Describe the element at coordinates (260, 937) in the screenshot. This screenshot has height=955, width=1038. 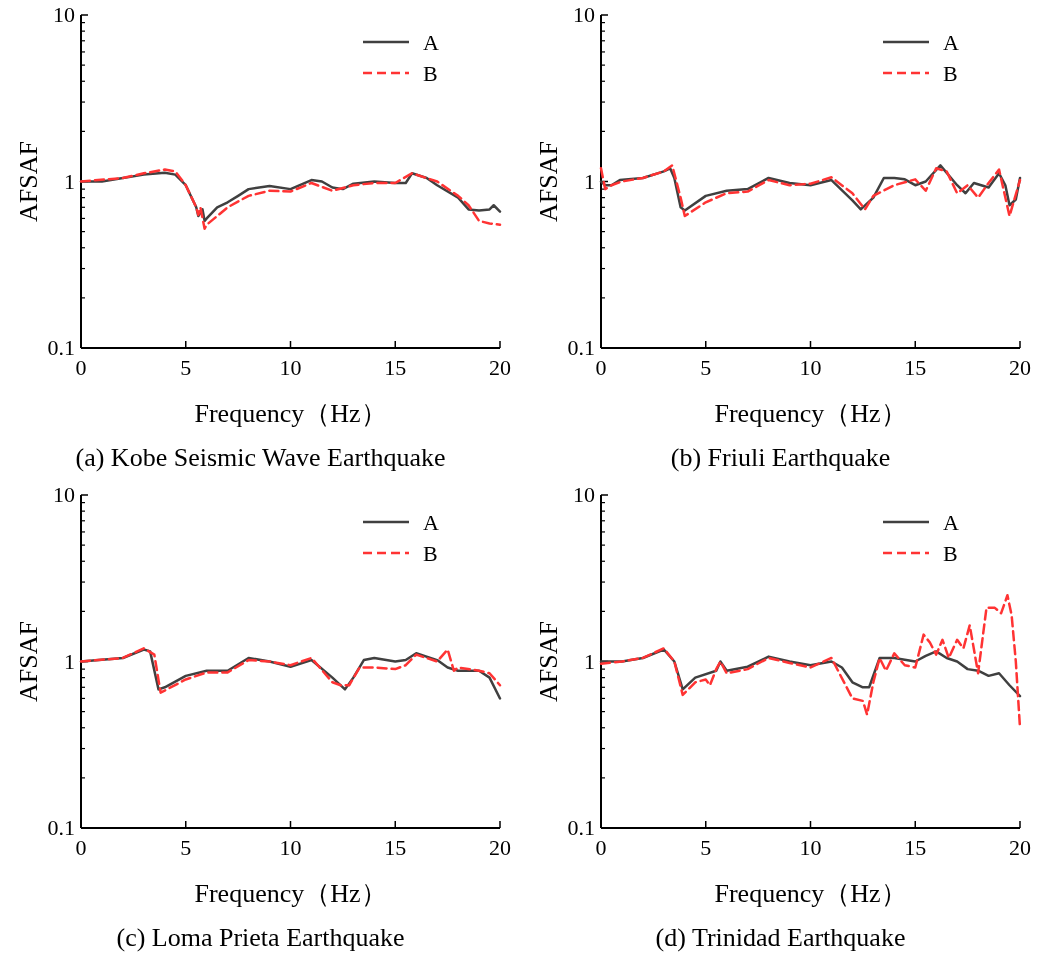
I see `text: (c) Loma Prieta Earthquake` at that location.